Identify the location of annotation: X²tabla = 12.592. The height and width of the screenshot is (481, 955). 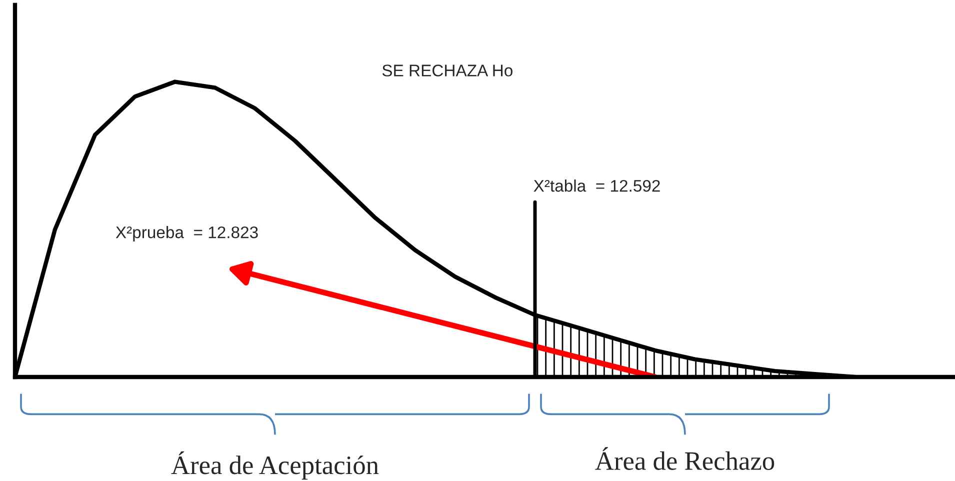
(597, 186).